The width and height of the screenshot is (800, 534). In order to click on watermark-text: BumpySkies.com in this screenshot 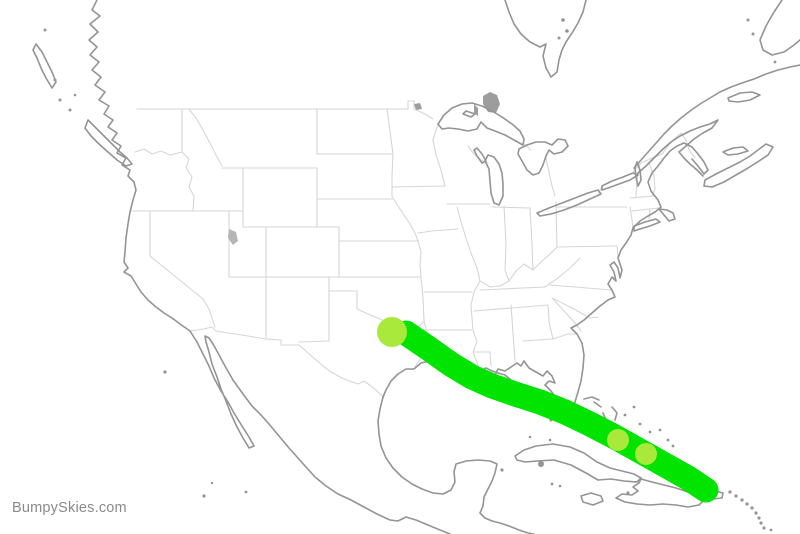, I will do `click(69, 508)`.